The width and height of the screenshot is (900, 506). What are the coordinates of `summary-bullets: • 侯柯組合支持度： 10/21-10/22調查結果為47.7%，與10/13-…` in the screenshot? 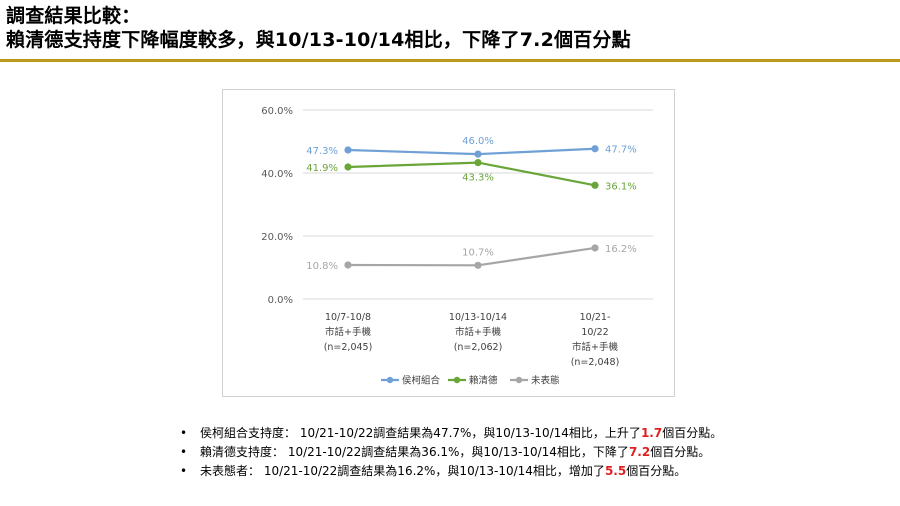 It's located at (530, 452).